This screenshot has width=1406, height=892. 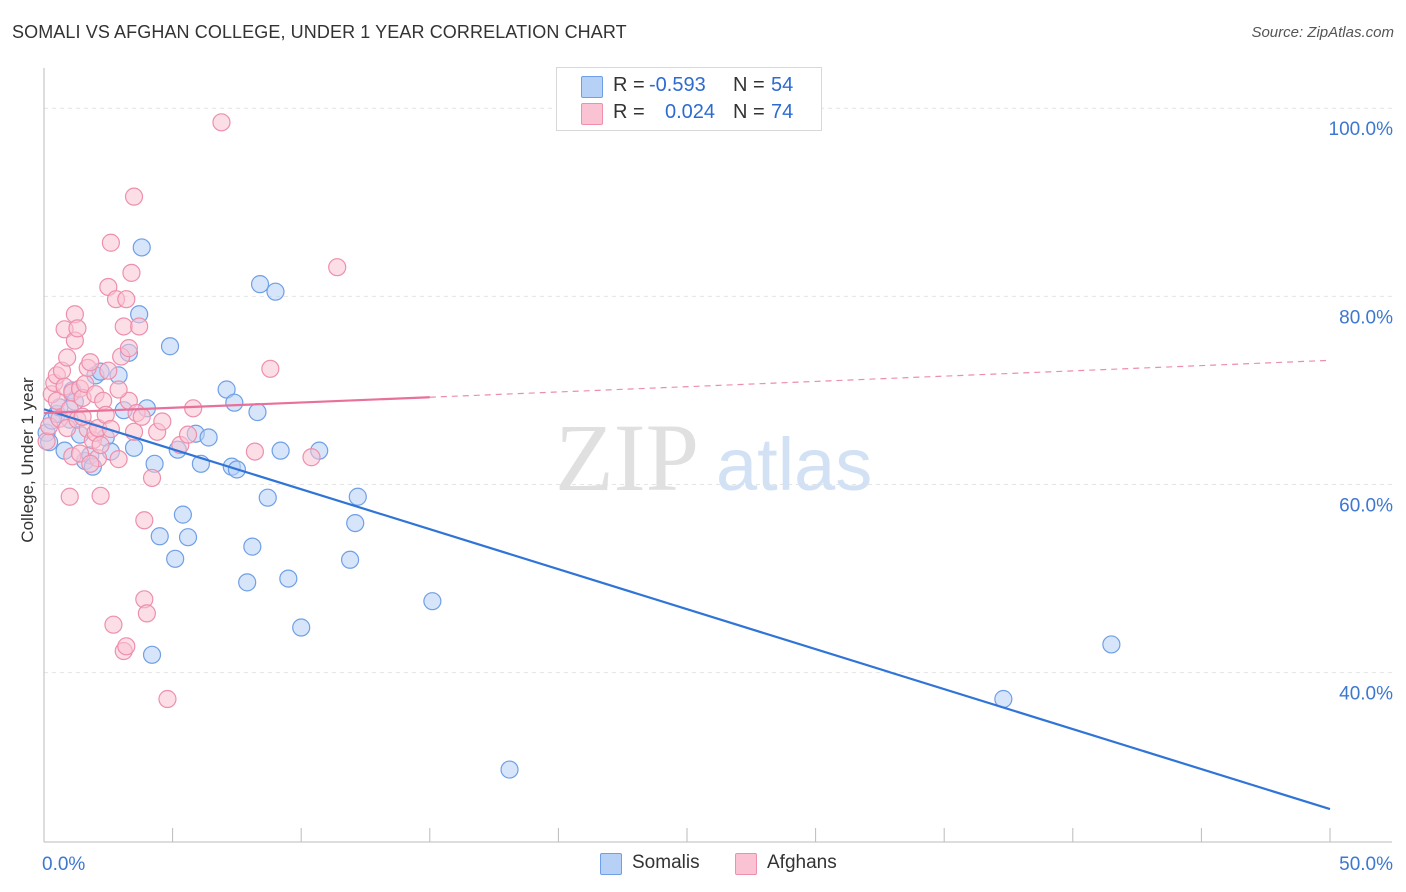 I want to click on legend-r-value: 0.024, so click(x=690, y=112).